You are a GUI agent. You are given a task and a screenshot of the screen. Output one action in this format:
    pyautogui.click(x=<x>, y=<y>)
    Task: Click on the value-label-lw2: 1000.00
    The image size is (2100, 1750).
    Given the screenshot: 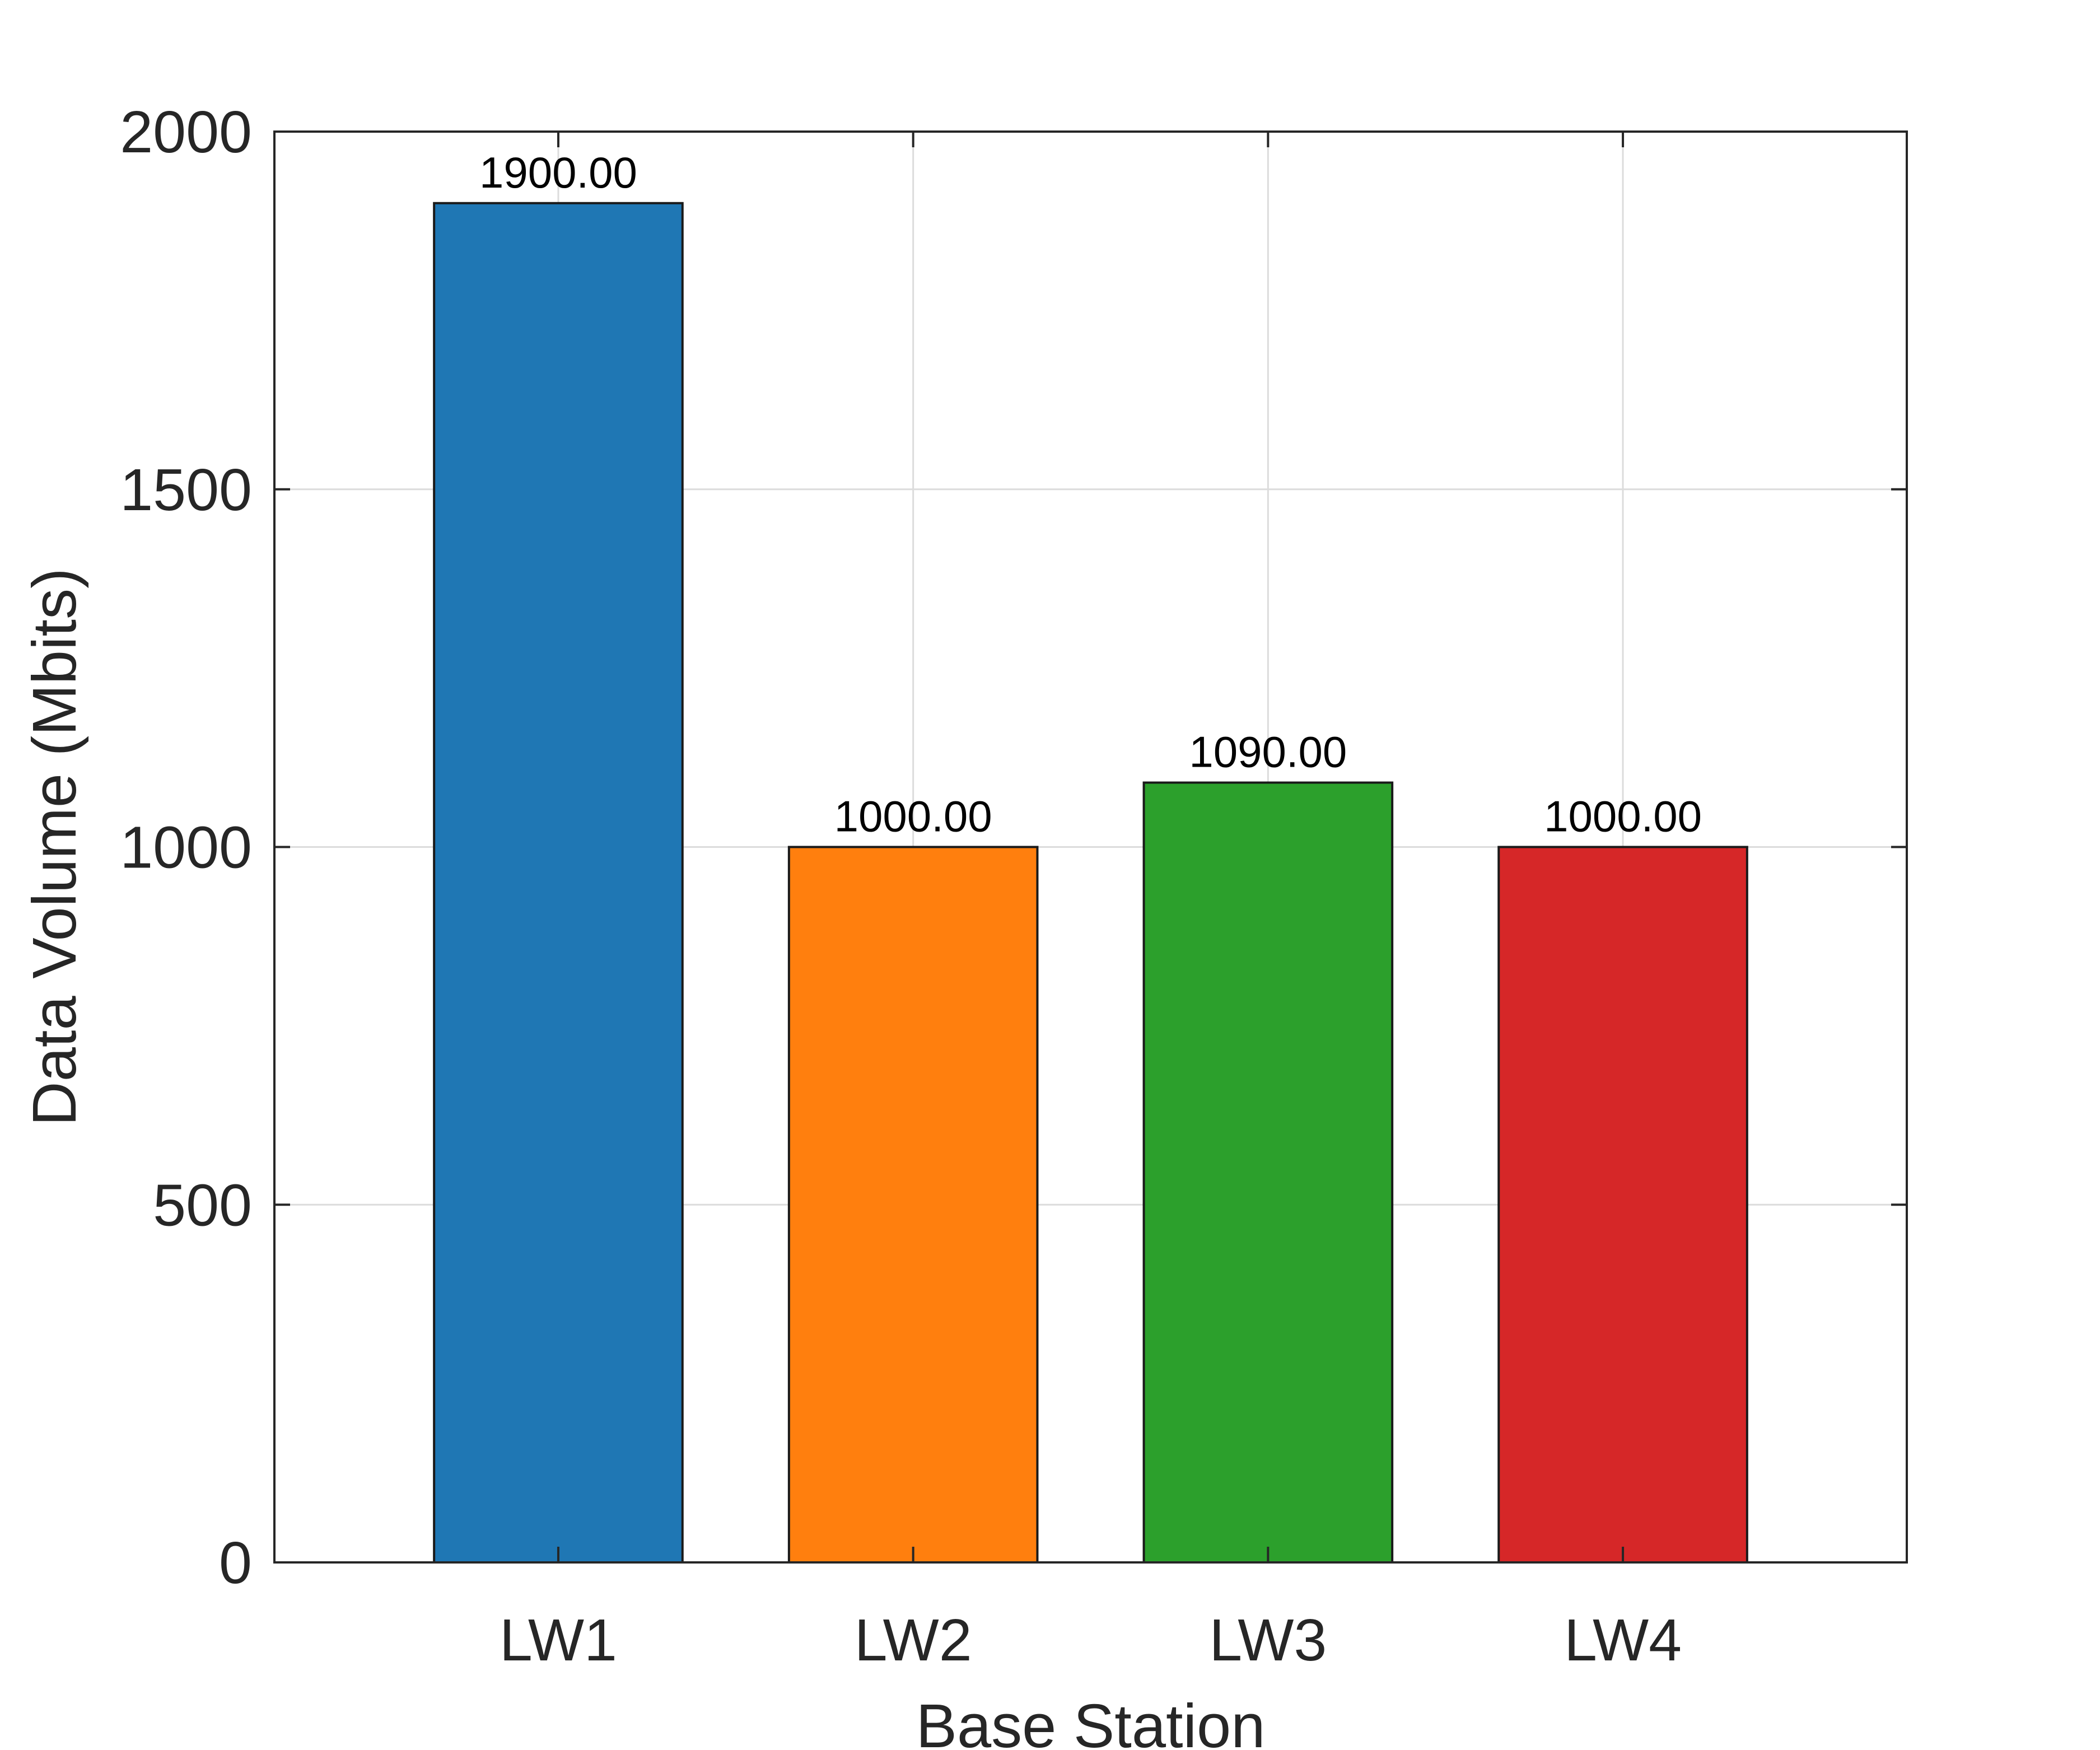 What is the action you would take?
    pyautogui.click(x=913, y=817)
    